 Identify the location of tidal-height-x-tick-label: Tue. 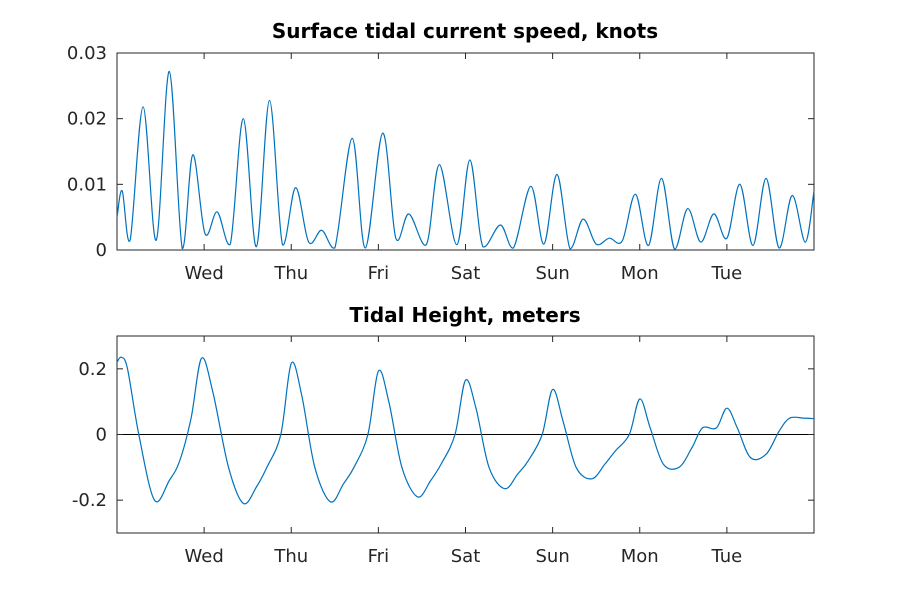
(727, 556).